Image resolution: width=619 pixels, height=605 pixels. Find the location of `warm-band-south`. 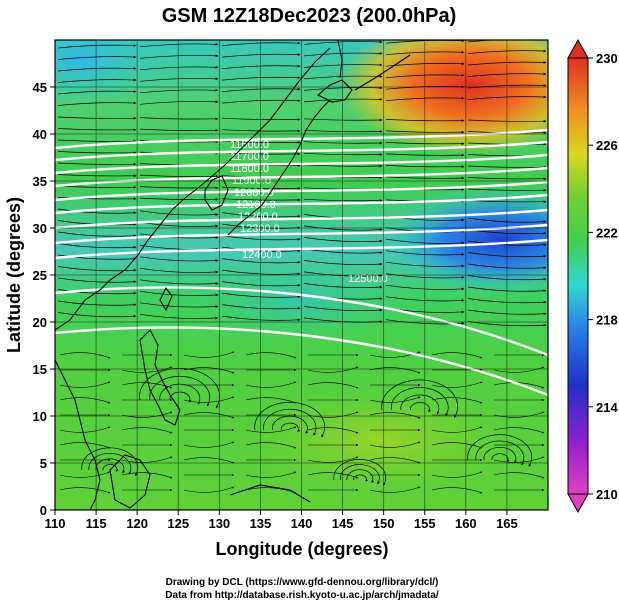

warm-band-south is located at coordinates (380, 440).